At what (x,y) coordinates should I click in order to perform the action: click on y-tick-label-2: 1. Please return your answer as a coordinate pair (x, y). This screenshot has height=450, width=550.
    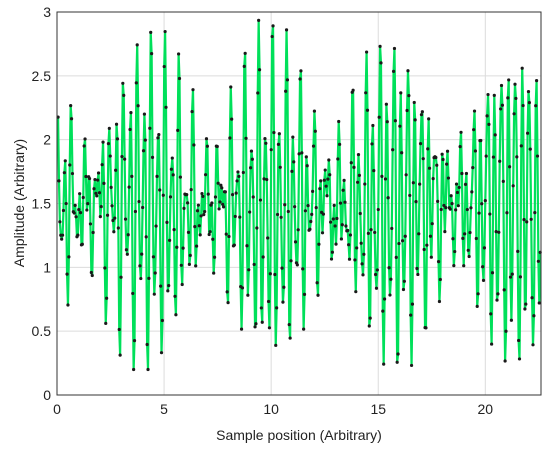
    Looking at the image, I should click on (47, 267).